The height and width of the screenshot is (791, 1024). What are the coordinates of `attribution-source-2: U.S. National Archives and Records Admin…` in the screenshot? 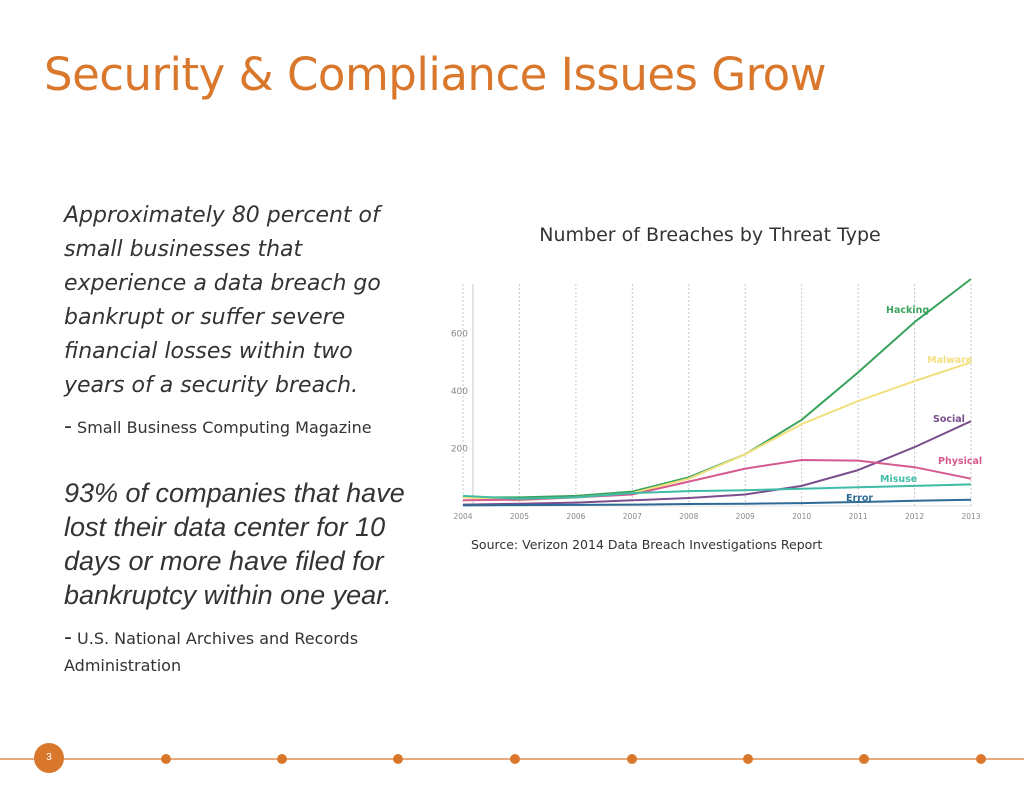 It's located at (211, 652).